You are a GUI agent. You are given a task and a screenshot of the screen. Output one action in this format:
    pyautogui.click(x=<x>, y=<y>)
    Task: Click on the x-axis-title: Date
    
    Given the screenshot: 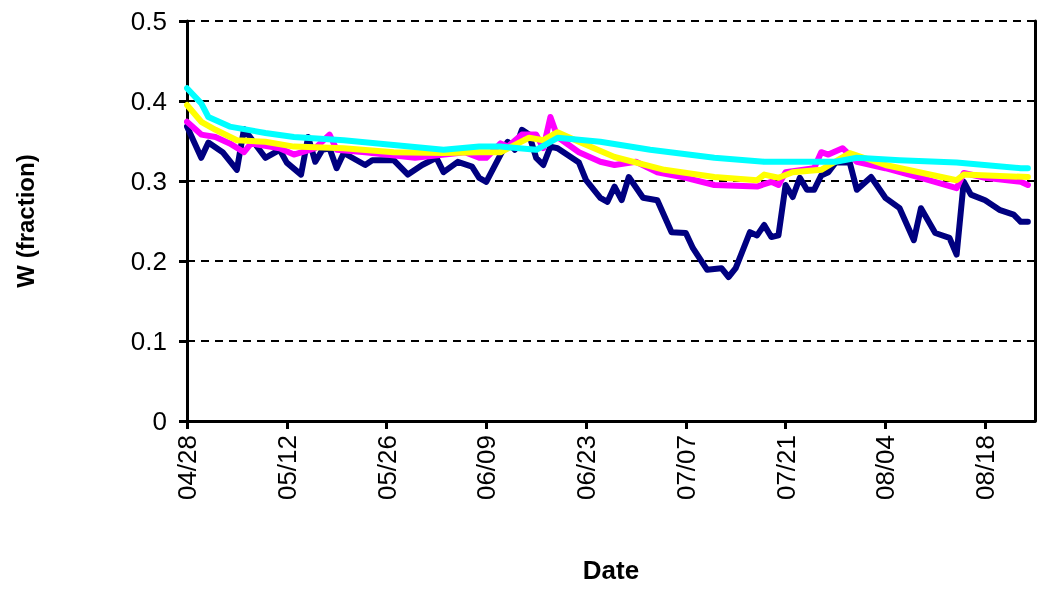 What is the action you would take?
    pyautogui.click(x=611, y=570)
    